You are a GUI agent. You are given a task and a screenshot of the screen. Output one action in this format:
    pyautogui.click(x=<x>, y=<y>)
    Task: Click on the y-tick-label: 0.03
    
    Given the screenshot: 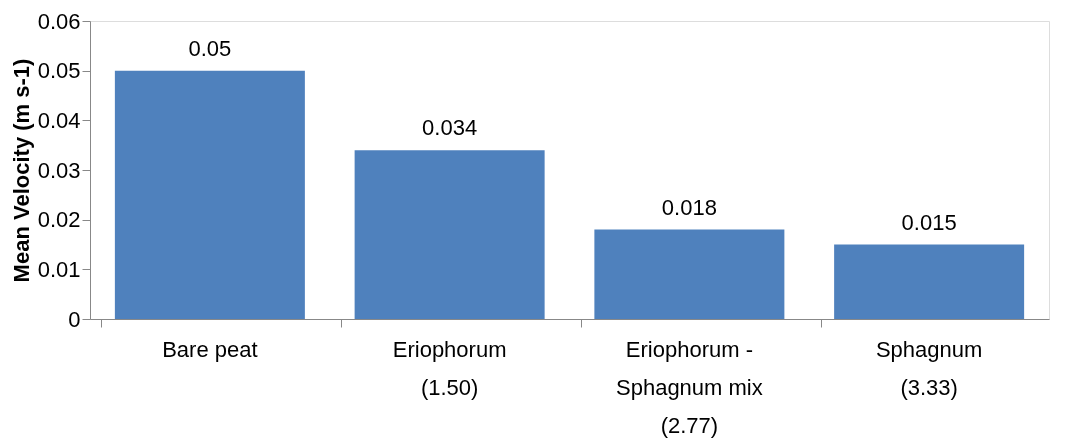 What is the action you would take?
    pyautogui.click(x=59, y=170)
    